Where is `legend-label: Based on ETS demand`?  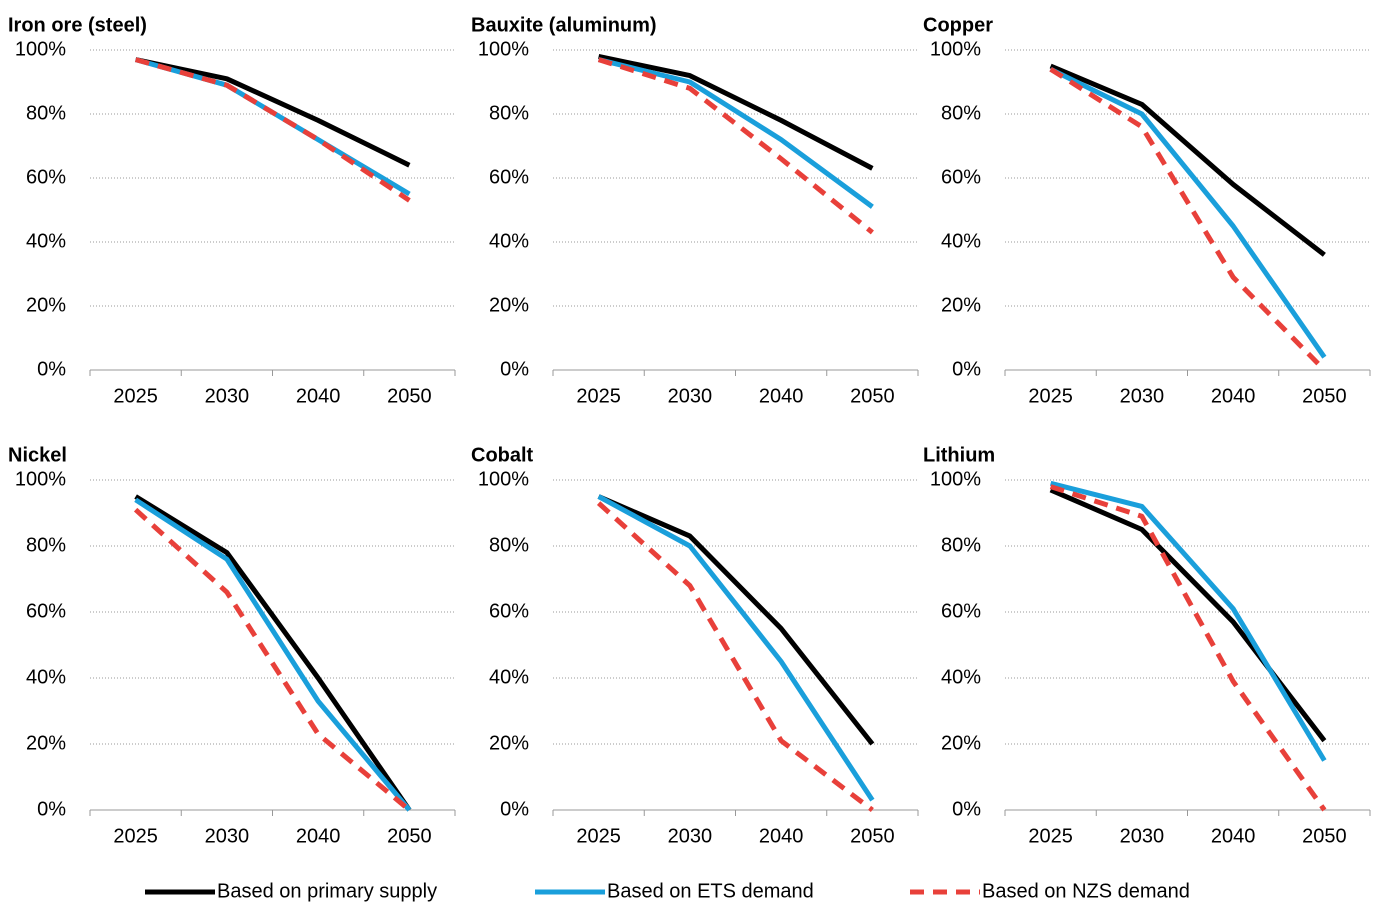
legend-label: Based on ETS demand is located at coordinates (710, 891).